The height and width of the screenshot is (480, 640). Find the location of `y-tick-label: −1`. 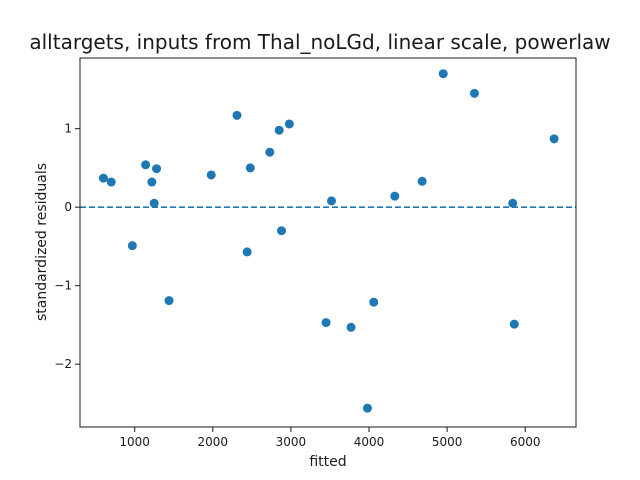

y-tick-label: −1 is located at coordinates (63, 286).